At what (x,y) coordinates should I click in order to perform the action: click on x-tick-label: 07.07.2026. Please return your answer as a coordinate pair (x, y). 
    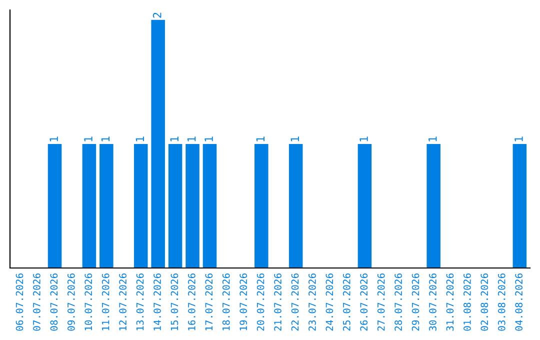
    Looking at the image, I should click on (36, 302).